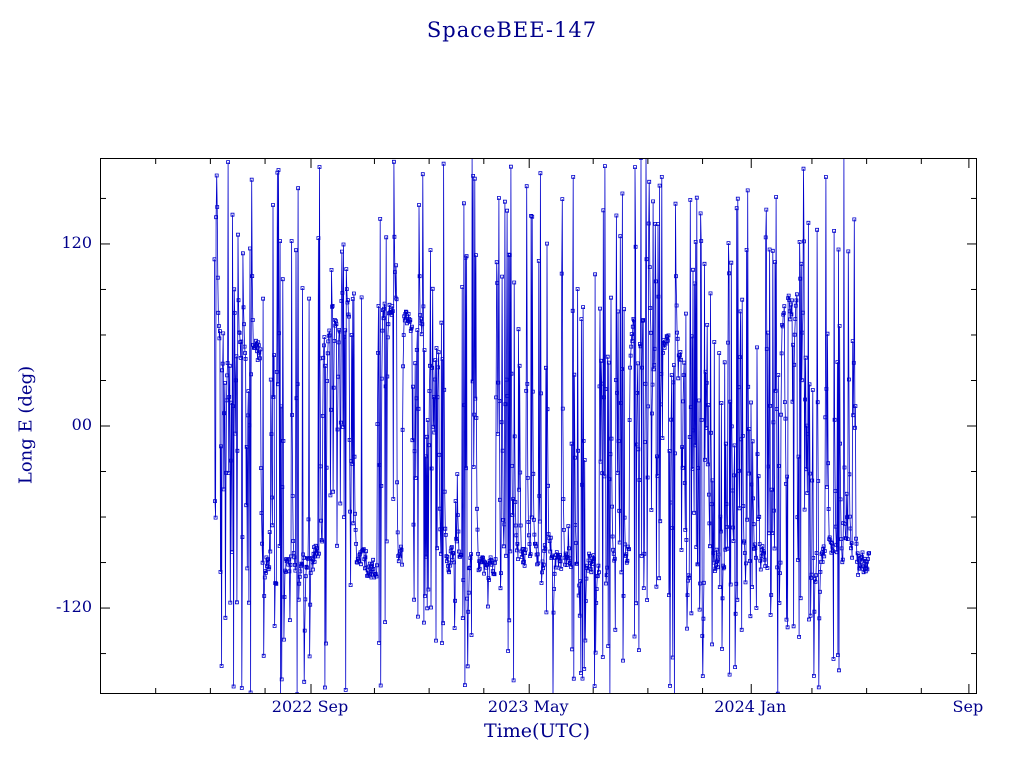 The width and height of the screenshot is (1024, 768). What do you see at coordinates (81, 424) in the screenshot?
I see `y-tick-label: 00` at bounding box center [81, 424].